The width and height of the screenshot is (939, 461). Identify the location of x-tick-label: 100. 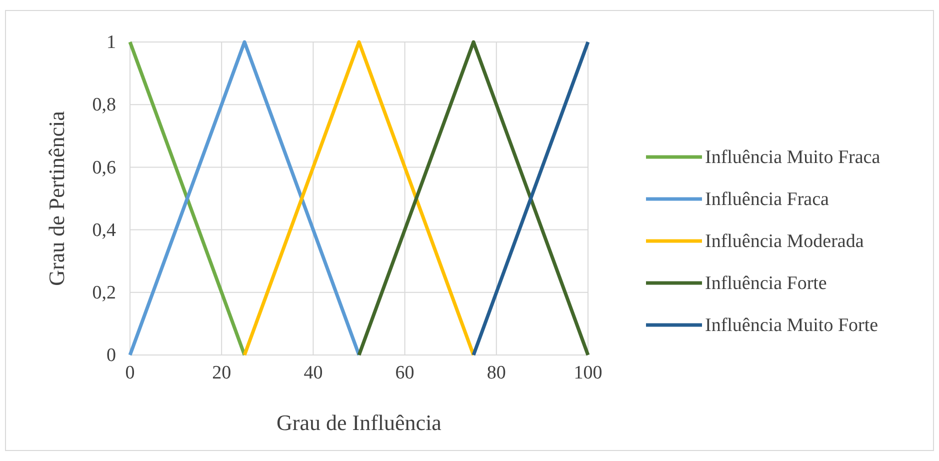
(588, 373).